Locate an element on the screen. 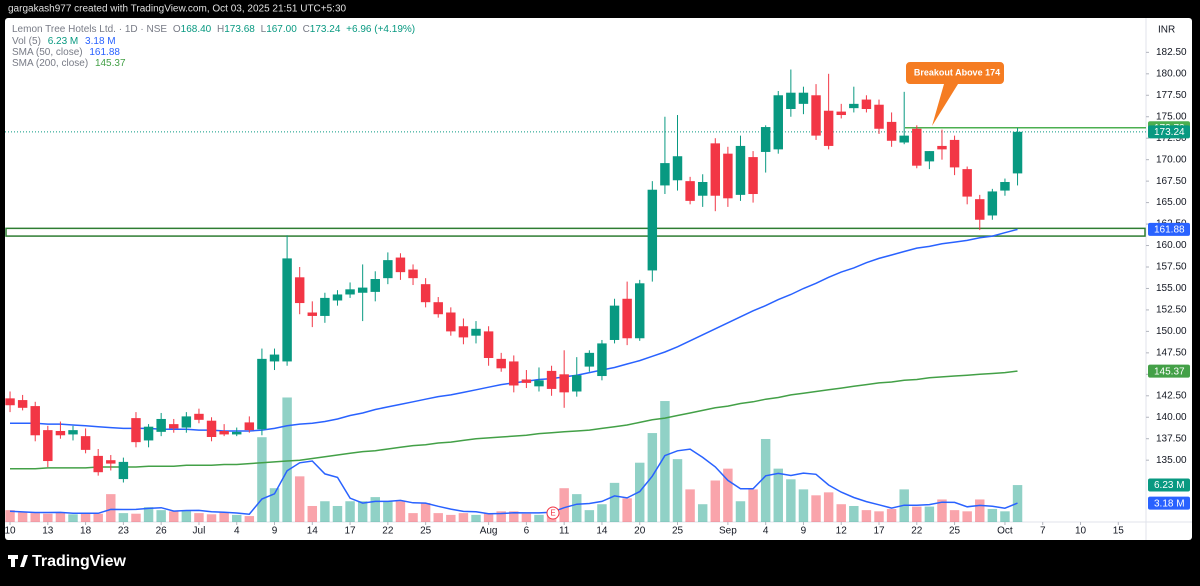 This screenshot has width=1200, height=586. price-tag is located at coordinates (1169, 485).